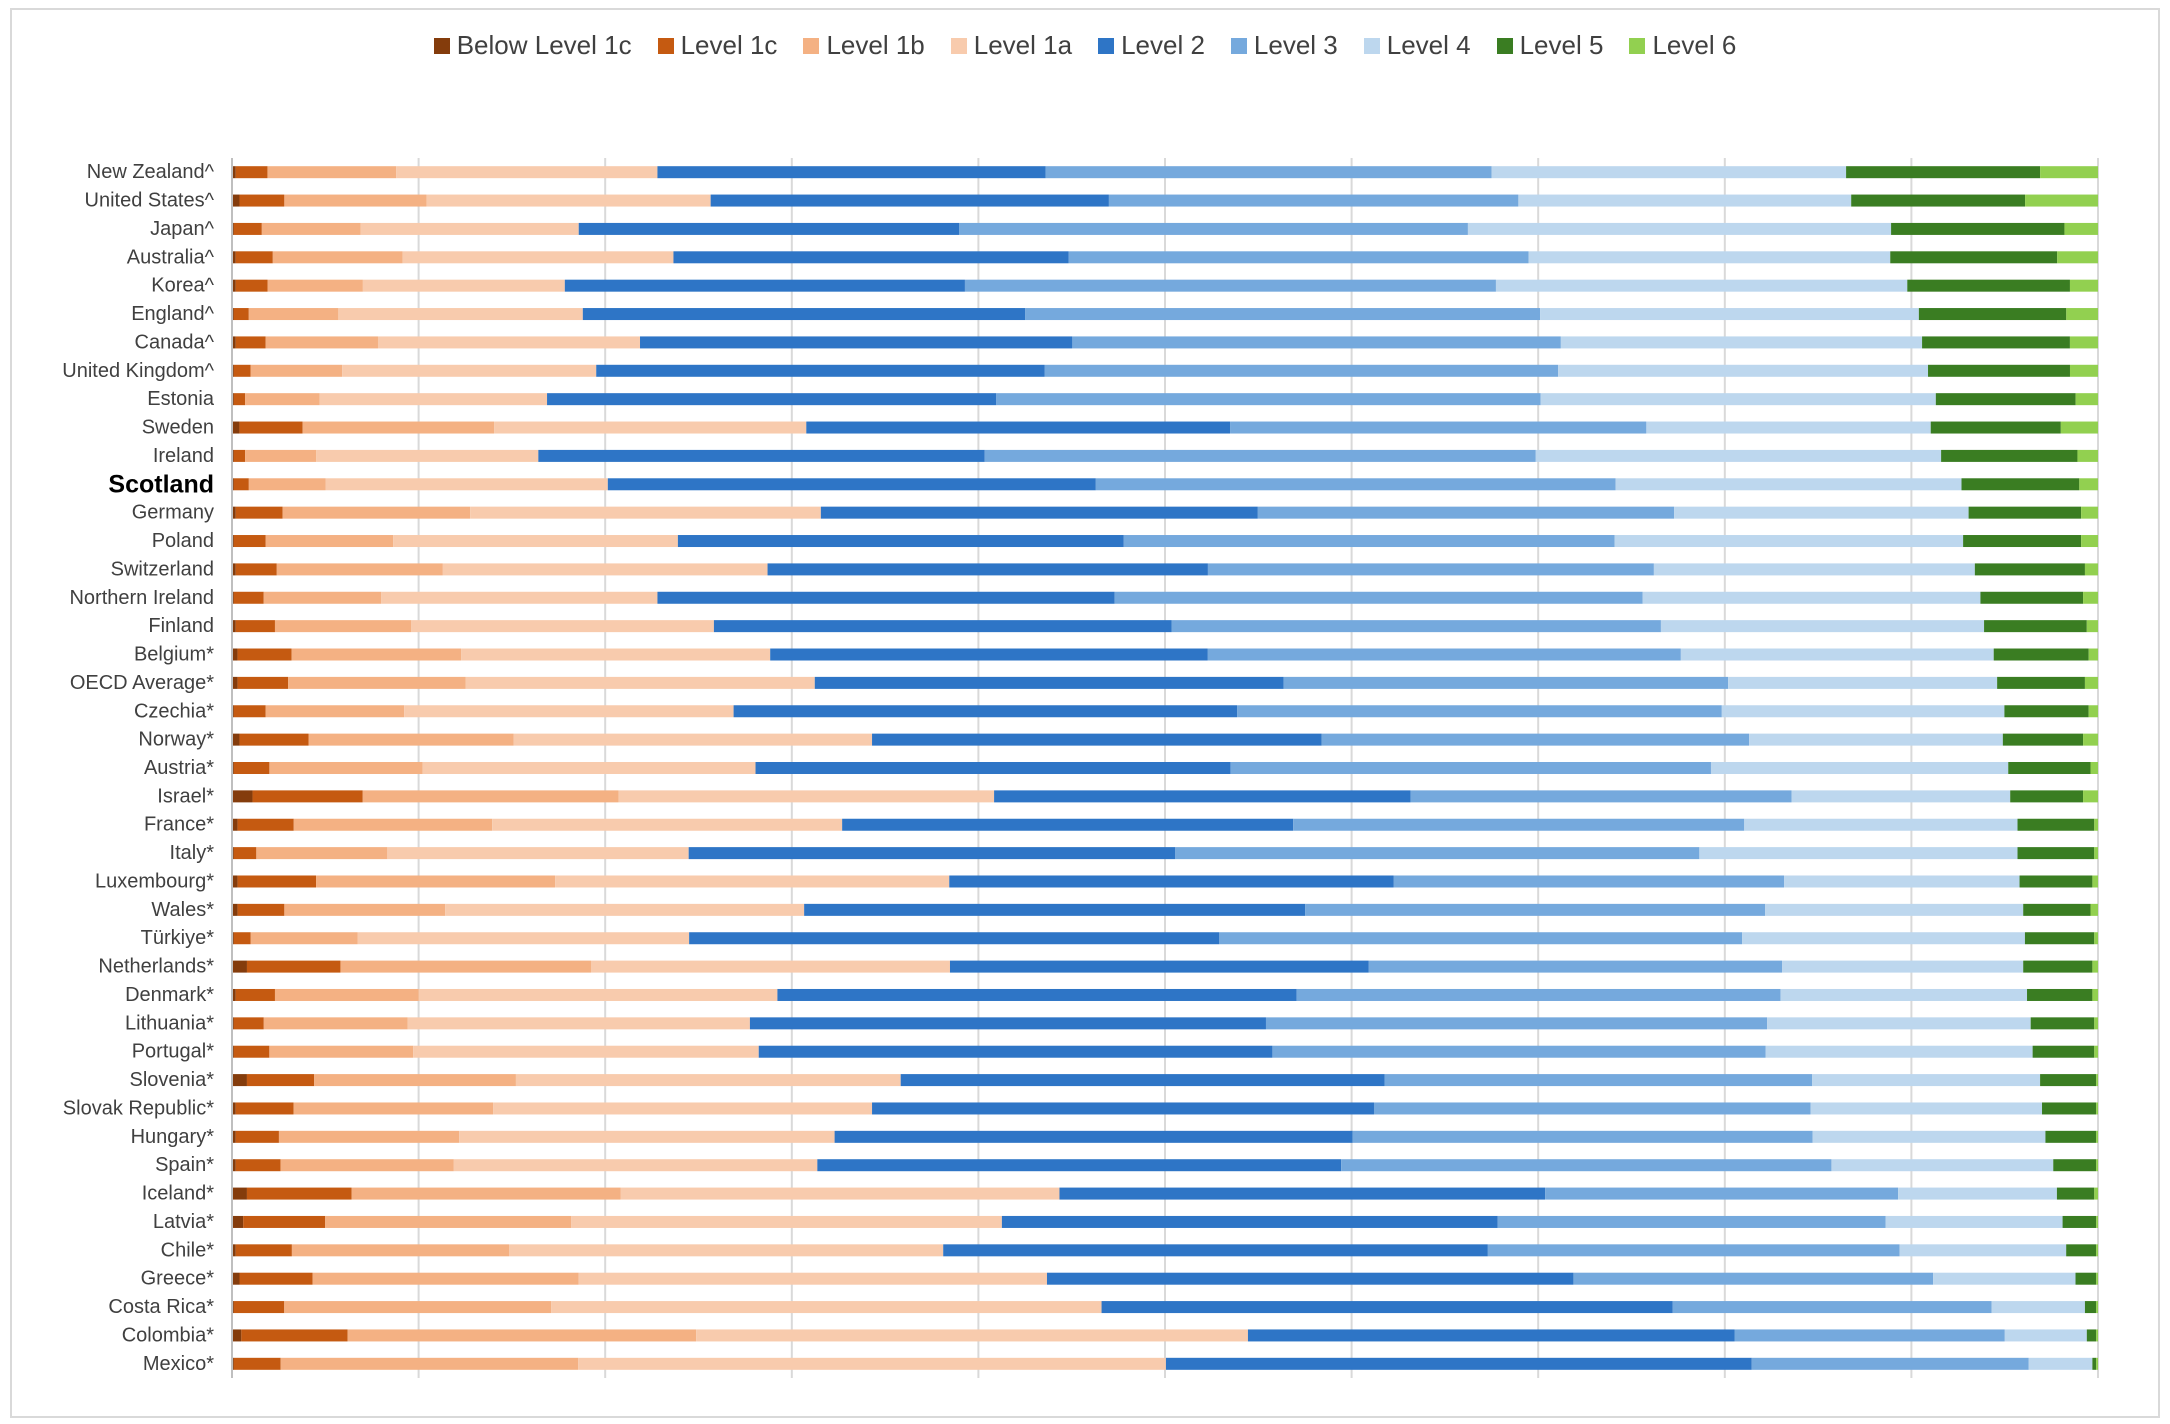 The height and width of the screenshot is (1424, 2170). I want to click on category-label: Estonia, so click(181, 399).